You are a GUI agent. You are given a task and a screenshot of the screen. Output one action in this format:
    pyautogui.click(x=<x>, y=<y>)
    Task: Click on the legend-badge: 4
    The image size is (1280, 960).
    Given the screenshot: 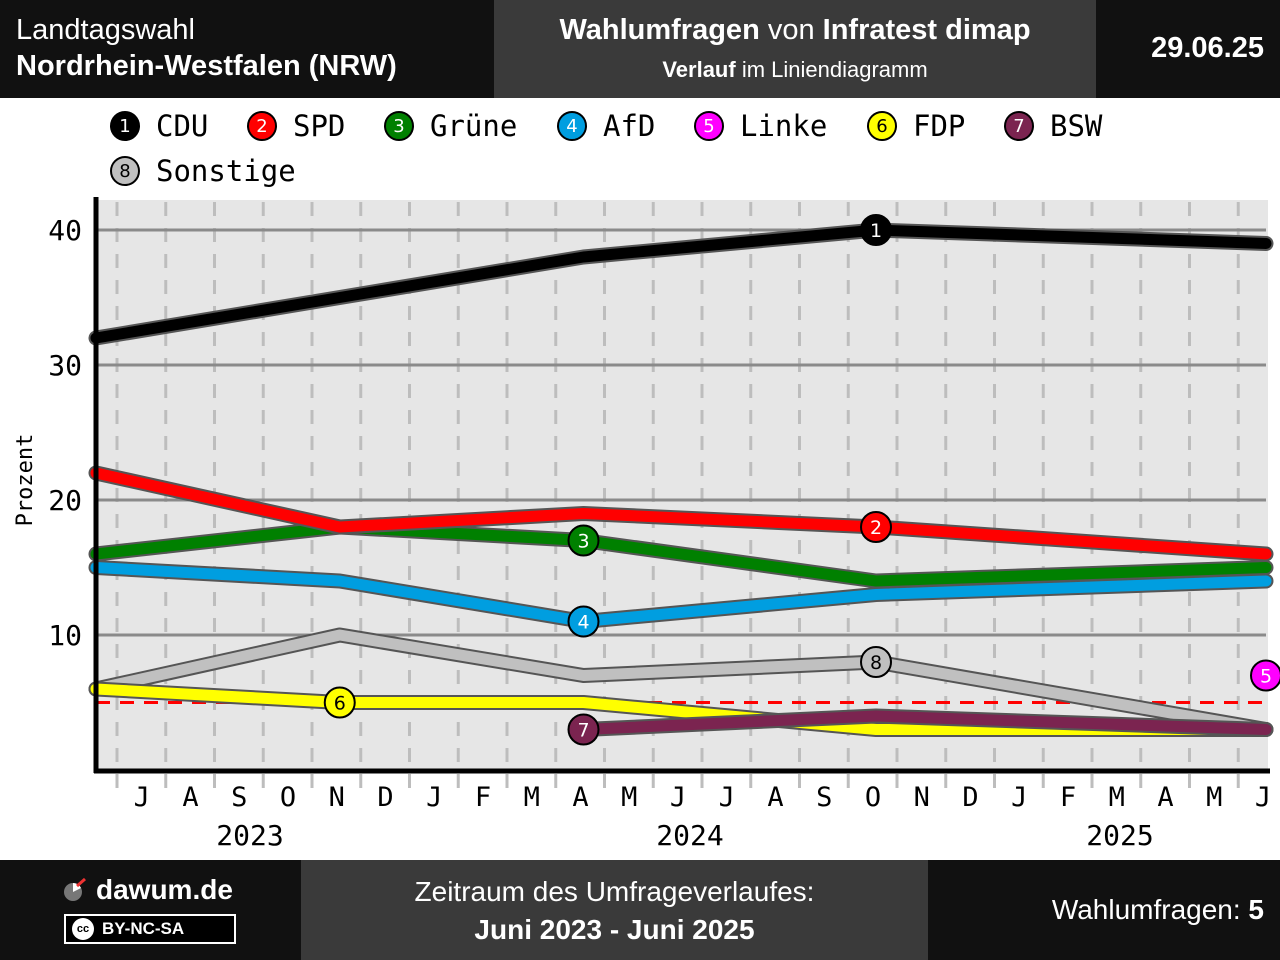 What is the action you would take?
    pyautogui.click(x=572, y=126)
    